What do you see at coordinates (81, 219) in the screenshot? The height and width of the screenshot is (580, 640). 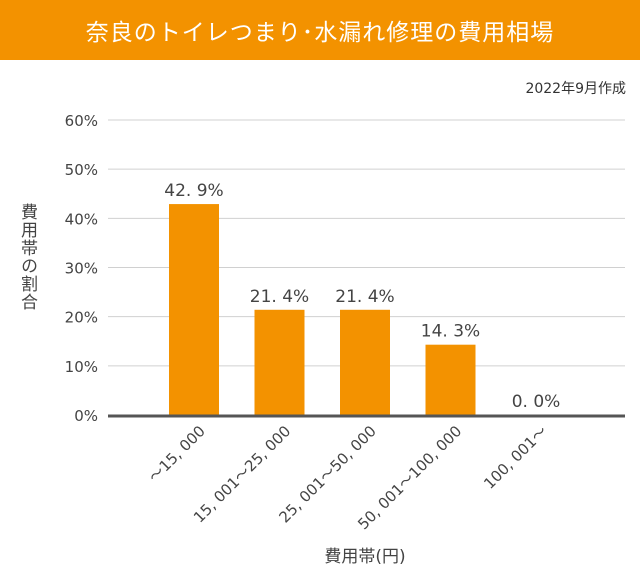 I see `y-tick-label: 40%` at bounding box center [81, 219].